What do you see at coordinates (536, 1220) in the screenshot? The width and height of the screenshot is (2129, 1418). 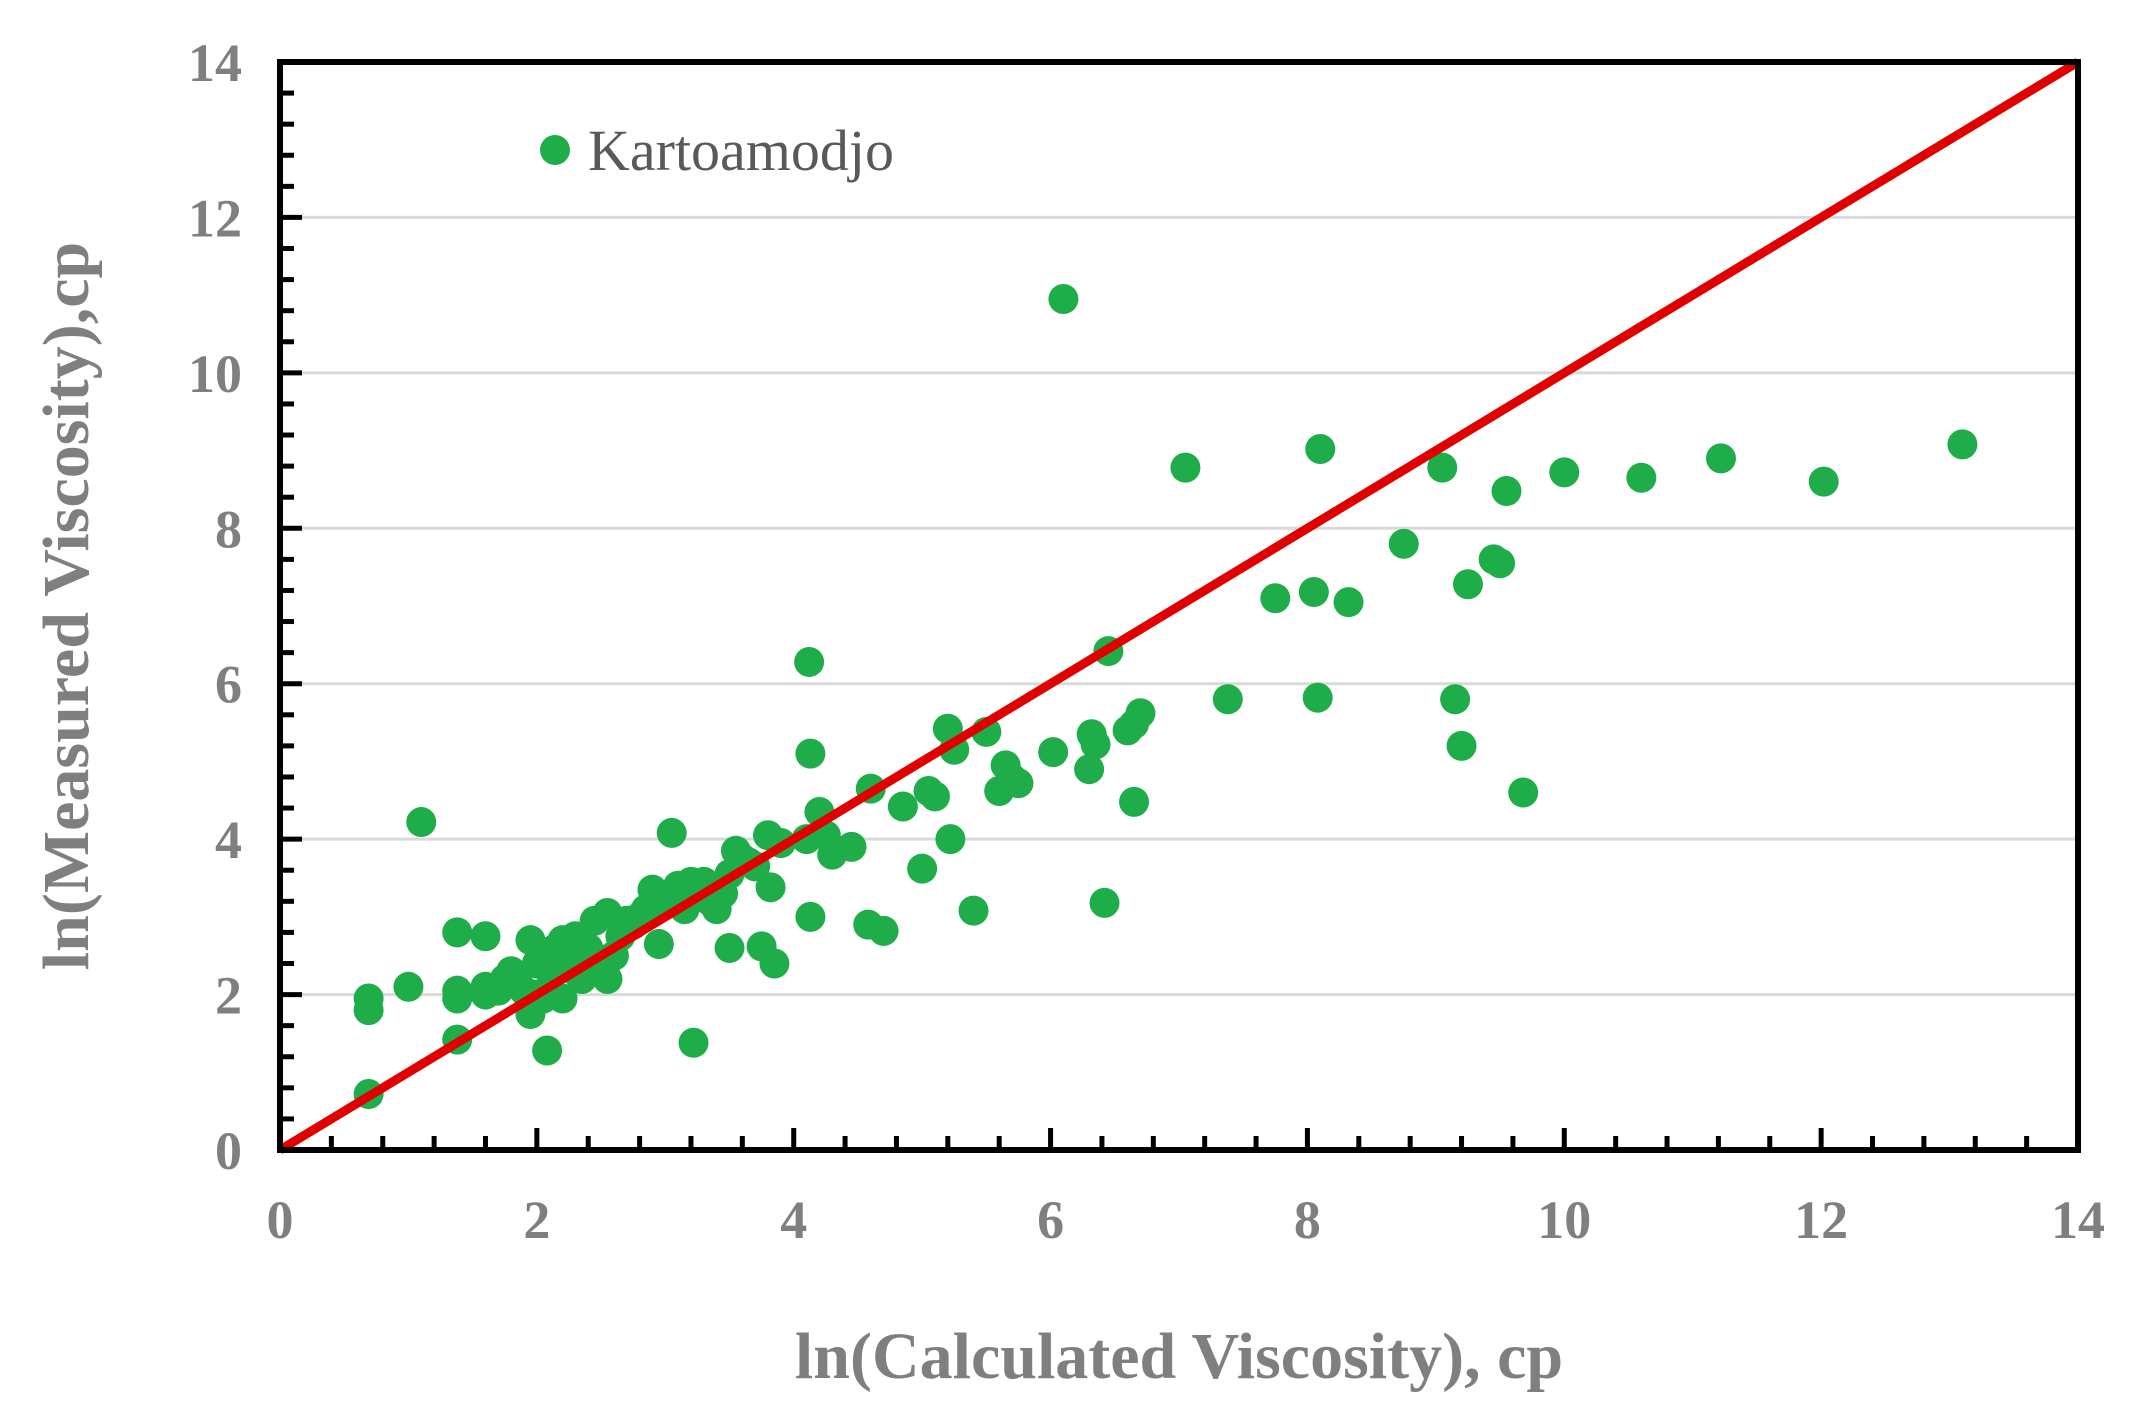 I see `x-tick-label: 2` at bounding box center [536, 1220].